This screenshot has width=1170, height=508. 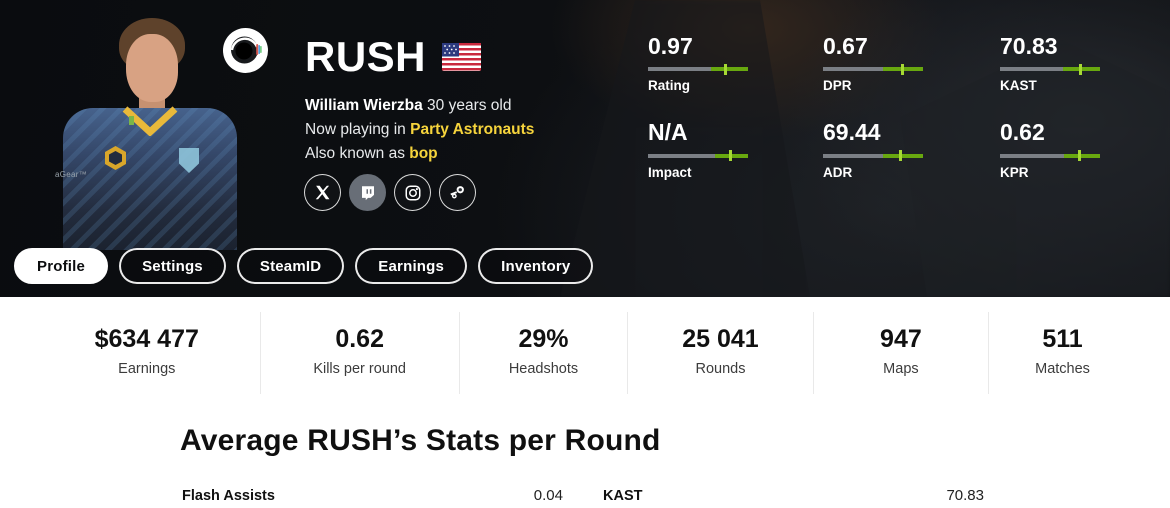 I want to click on x-twitter-link, so click(x=322, y=192).